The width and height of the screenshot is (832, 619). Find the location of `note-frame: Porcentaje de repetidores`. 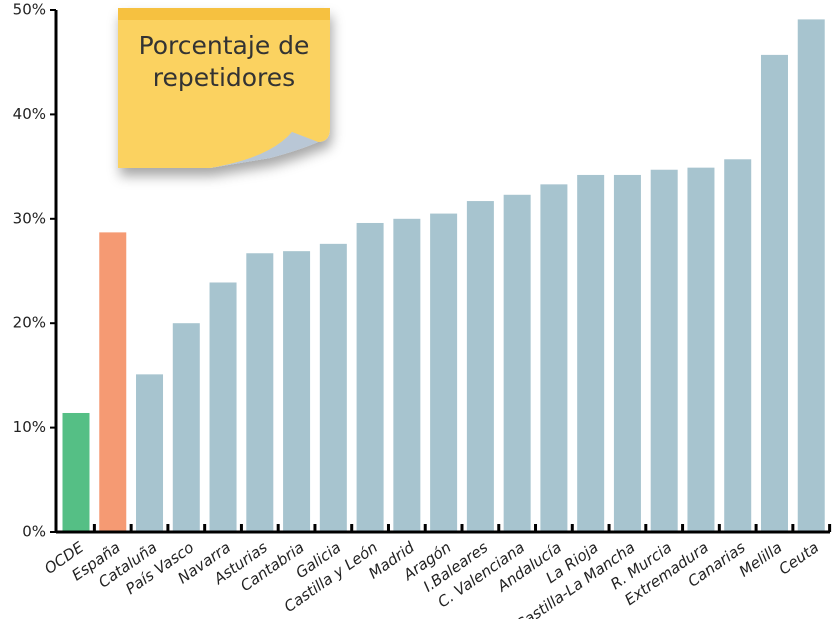

note-frame: Porcentaje de repetidores is located at coordinates (224, 61).